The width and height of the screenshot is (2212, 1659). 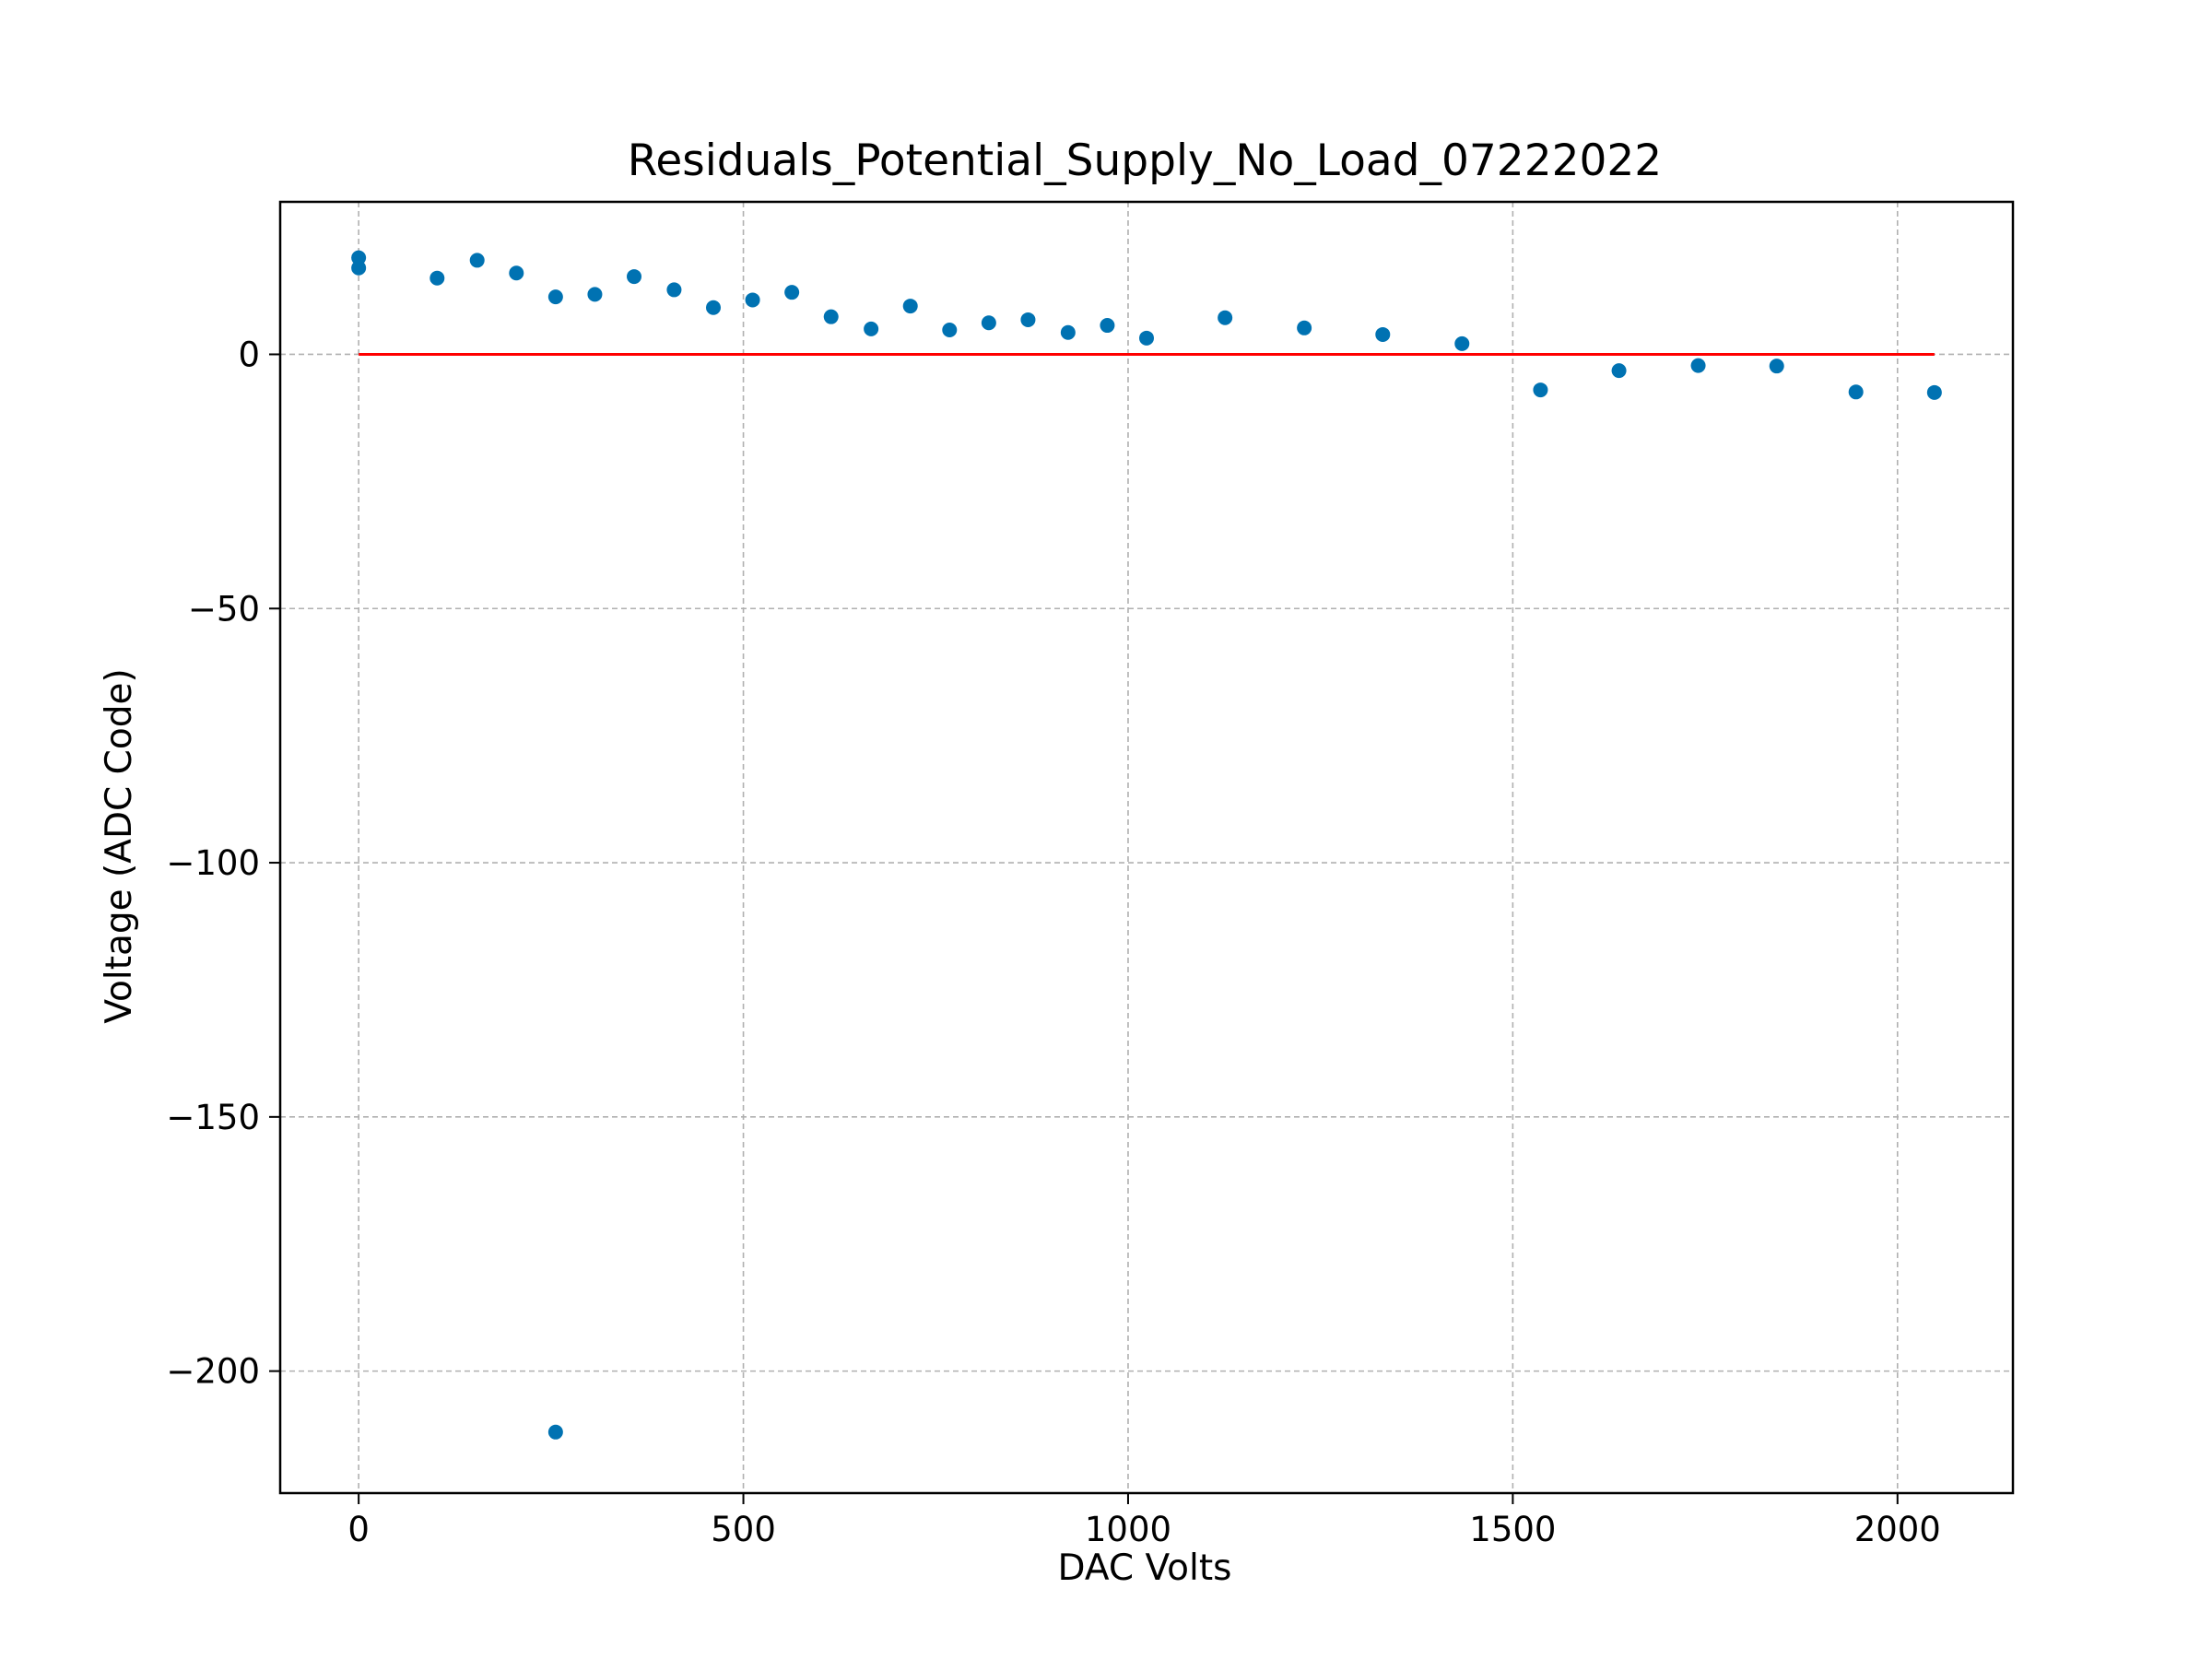 I want to click on x-axis-ticks: 0 500 1000 1500 2000, so click(x=1144, y=1521).